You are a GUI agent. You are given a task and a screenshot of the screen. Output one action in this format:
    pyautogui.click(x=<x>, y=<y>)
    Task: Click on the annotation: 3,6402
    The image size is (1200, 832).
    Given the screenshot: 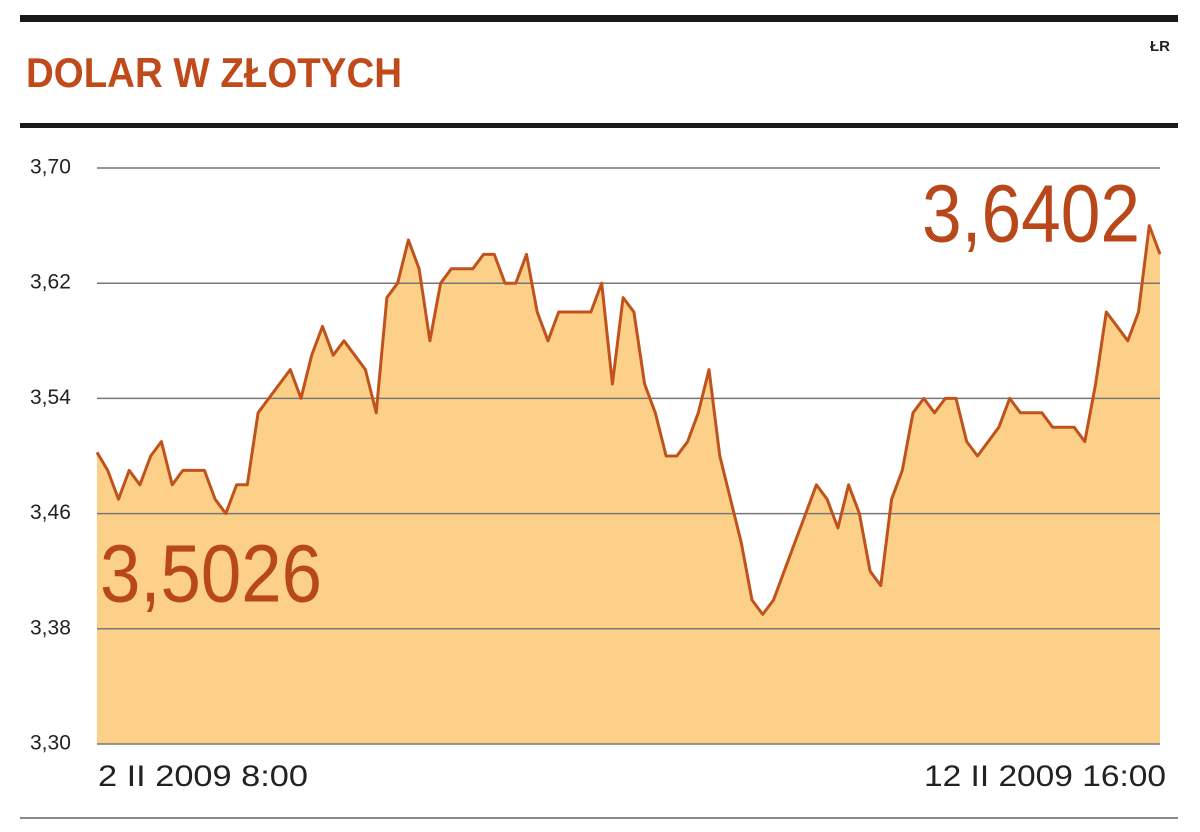 What is the action you would take?
    pyautogui.click(x=1031, y=214)
    